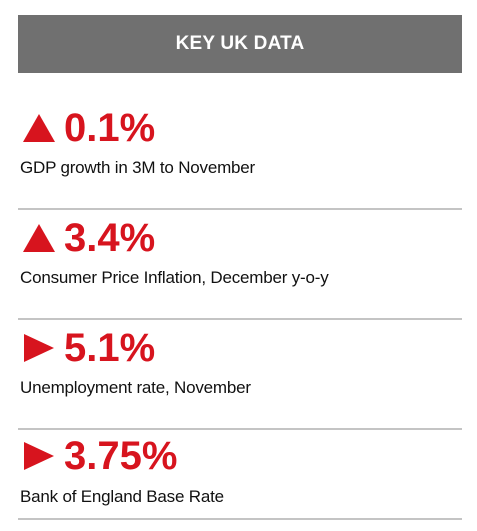 Image resolution: width=477 pixels, height=531 pixels. I want to click on stat-value: 5.1%, so click(110, 348).